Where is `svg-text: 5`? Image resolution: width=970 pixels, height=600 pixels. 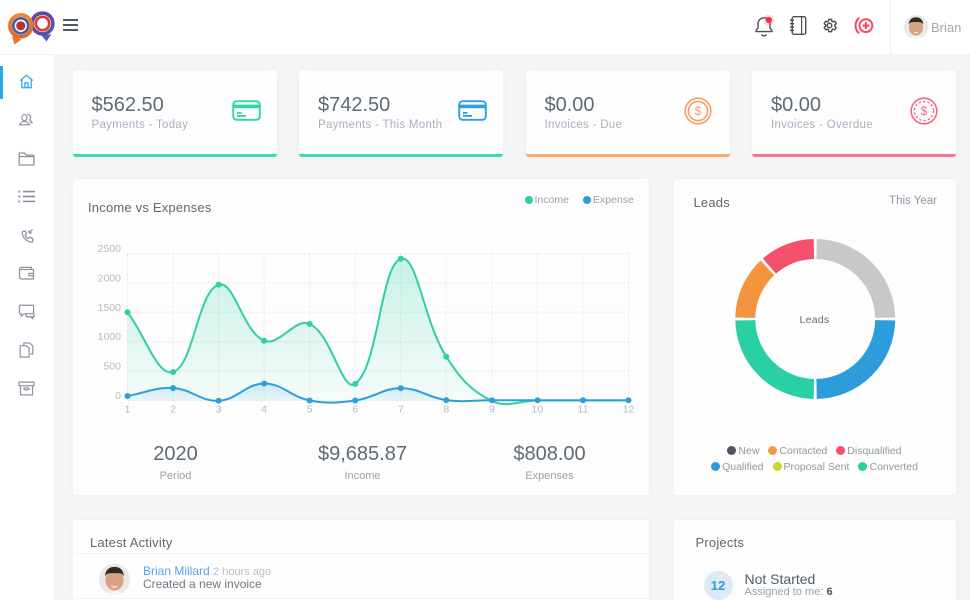 svg-text: 5 is located at coordinates (309, 409).